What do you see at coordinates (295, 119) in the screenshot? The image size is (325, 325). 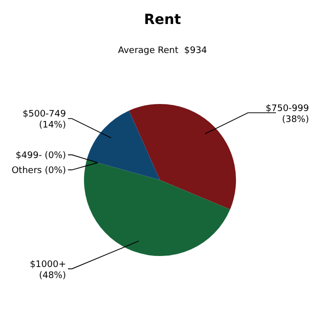 I see `data-label: (38%)` at bounding box center [295, 119].